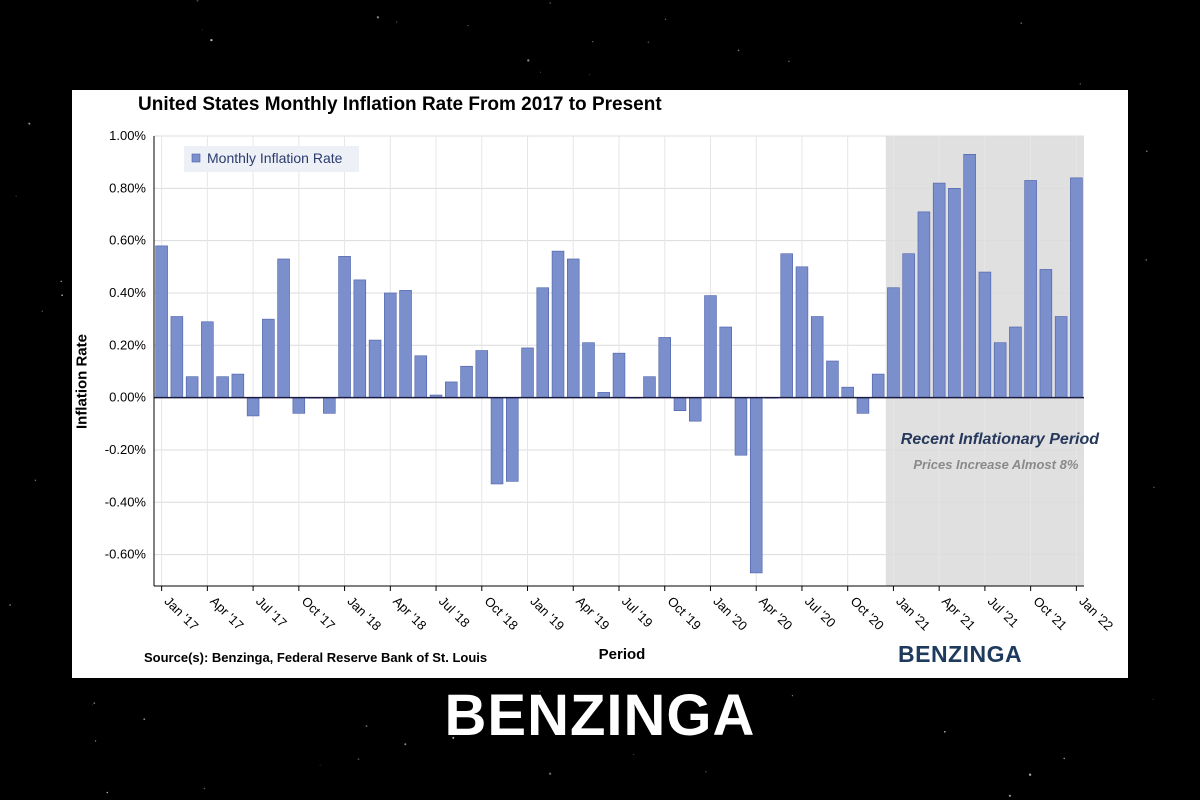  What do you see at coordinates (960, 654) in the screenshot?
I see `benzinga-logo-small: BENZINGA` at bounding box center [960, 654].